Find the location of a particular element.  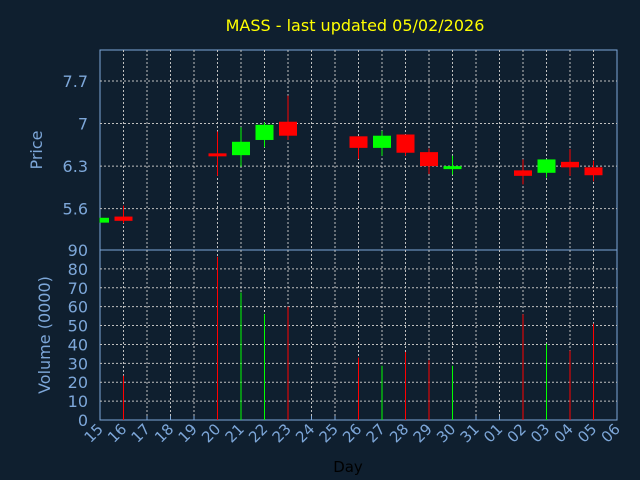

x-tick-label: 17 is located at coordinates (141, 433).